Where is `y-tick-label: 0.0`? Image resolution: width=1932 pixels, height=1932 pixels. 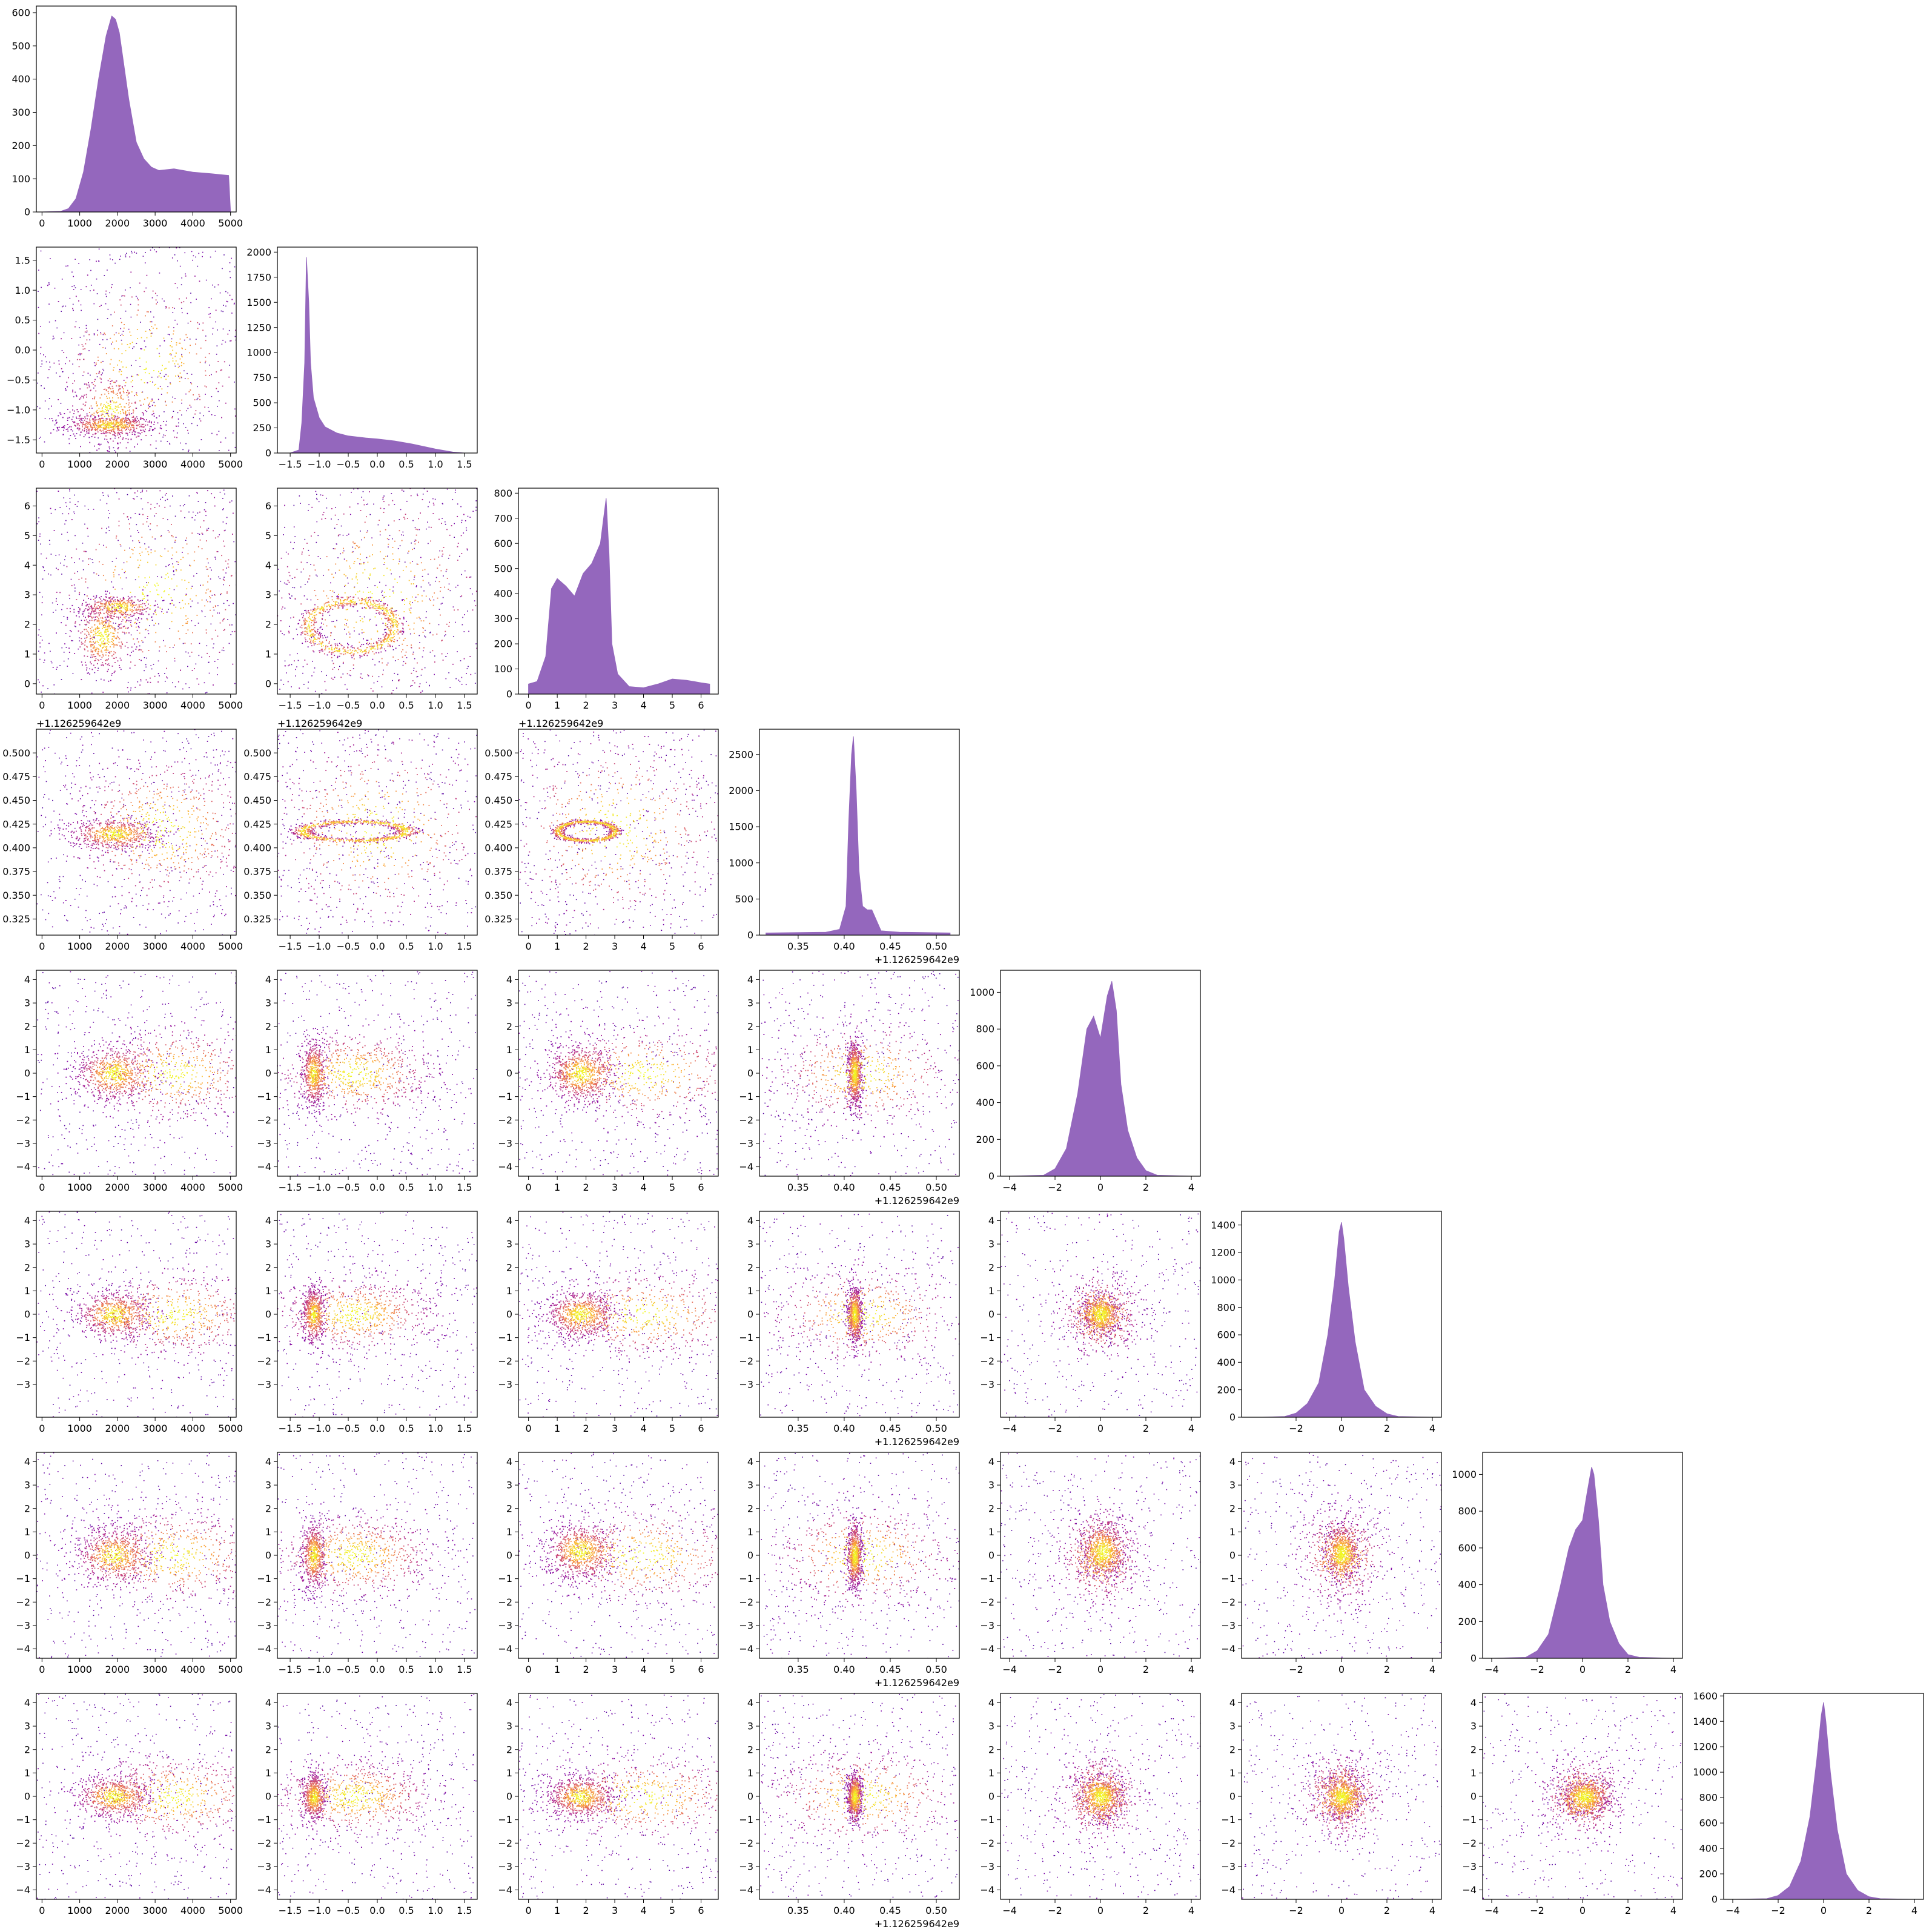 y-tick-label: 0.0 is located at coordinates (23, 350).